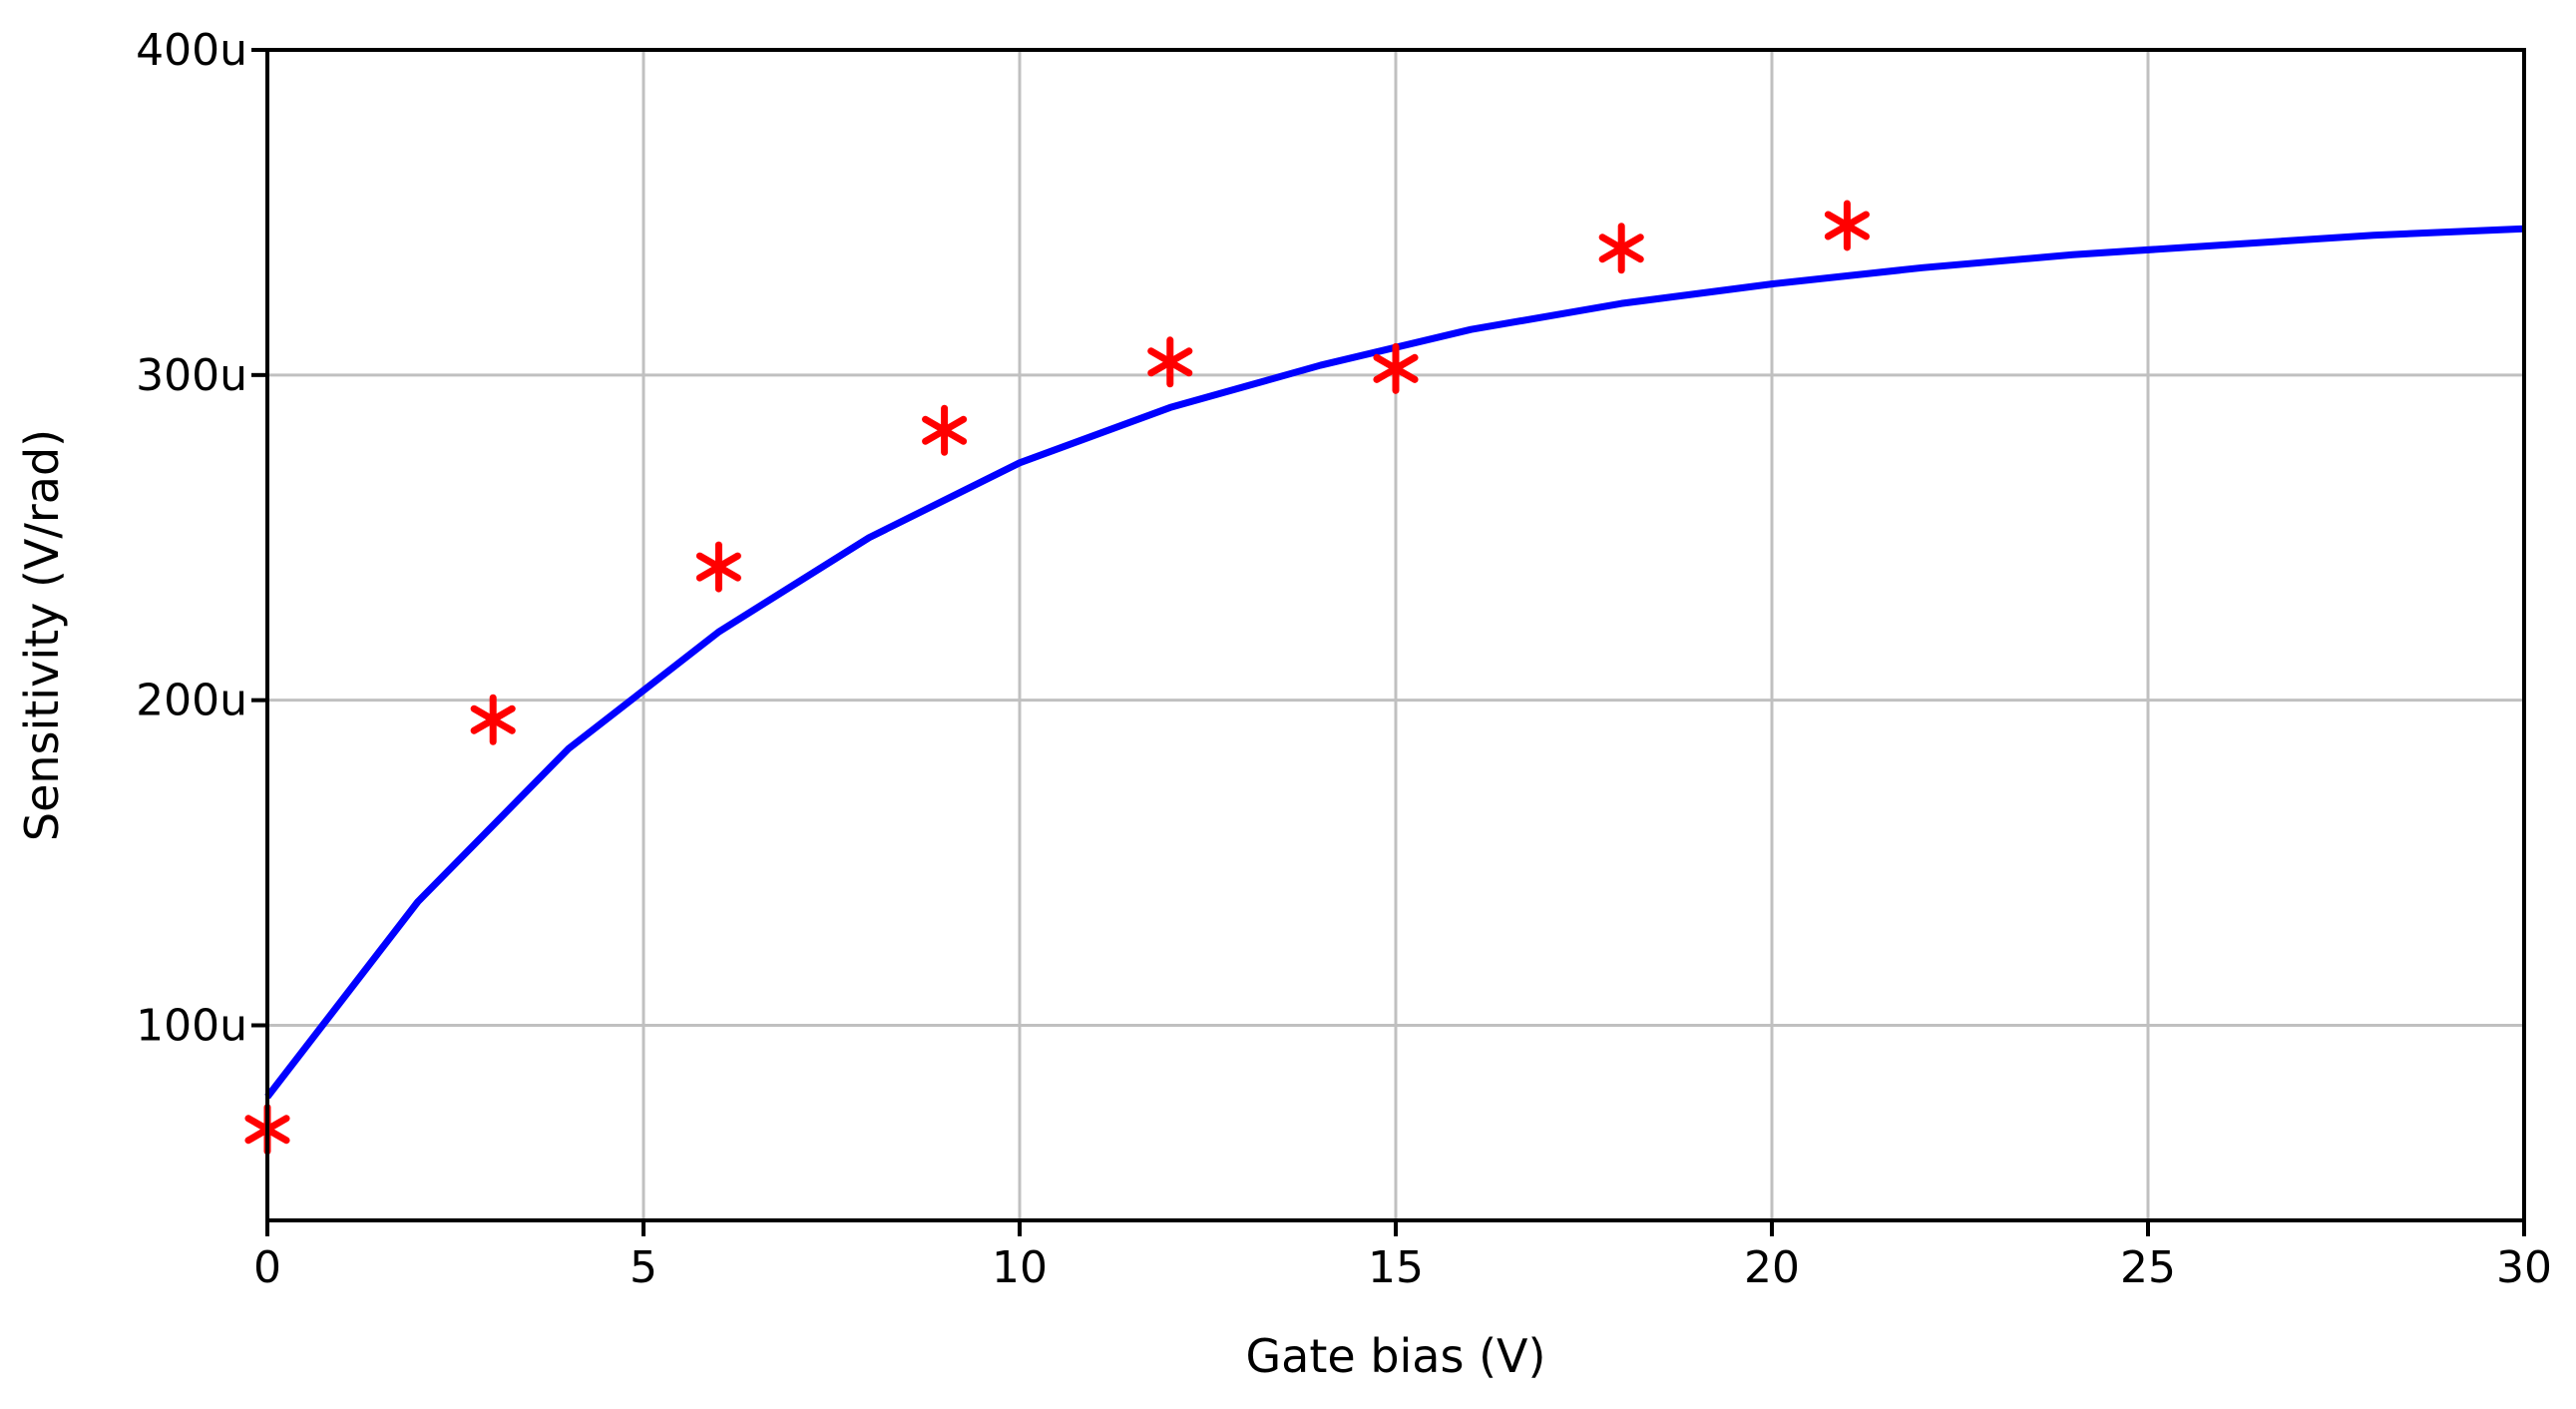 This screenshot has width=2576, height=1409. I want to click on x-tick-label: 0, so click(267, 1268).